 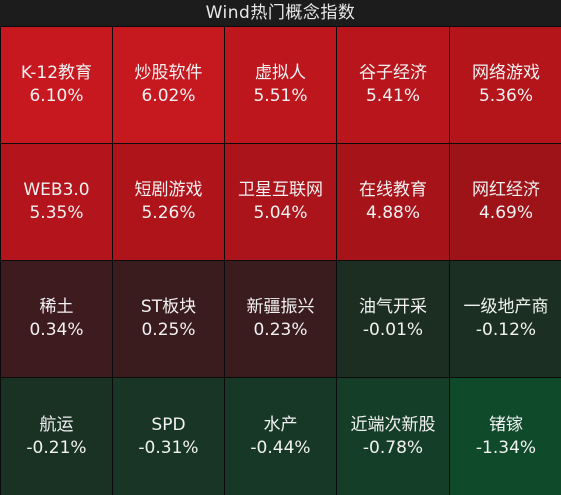 What do you see at coordinates (280, 307) in the screenshot?
I see `concept-name: 新疆振兴` at bounding box center [280, 307].